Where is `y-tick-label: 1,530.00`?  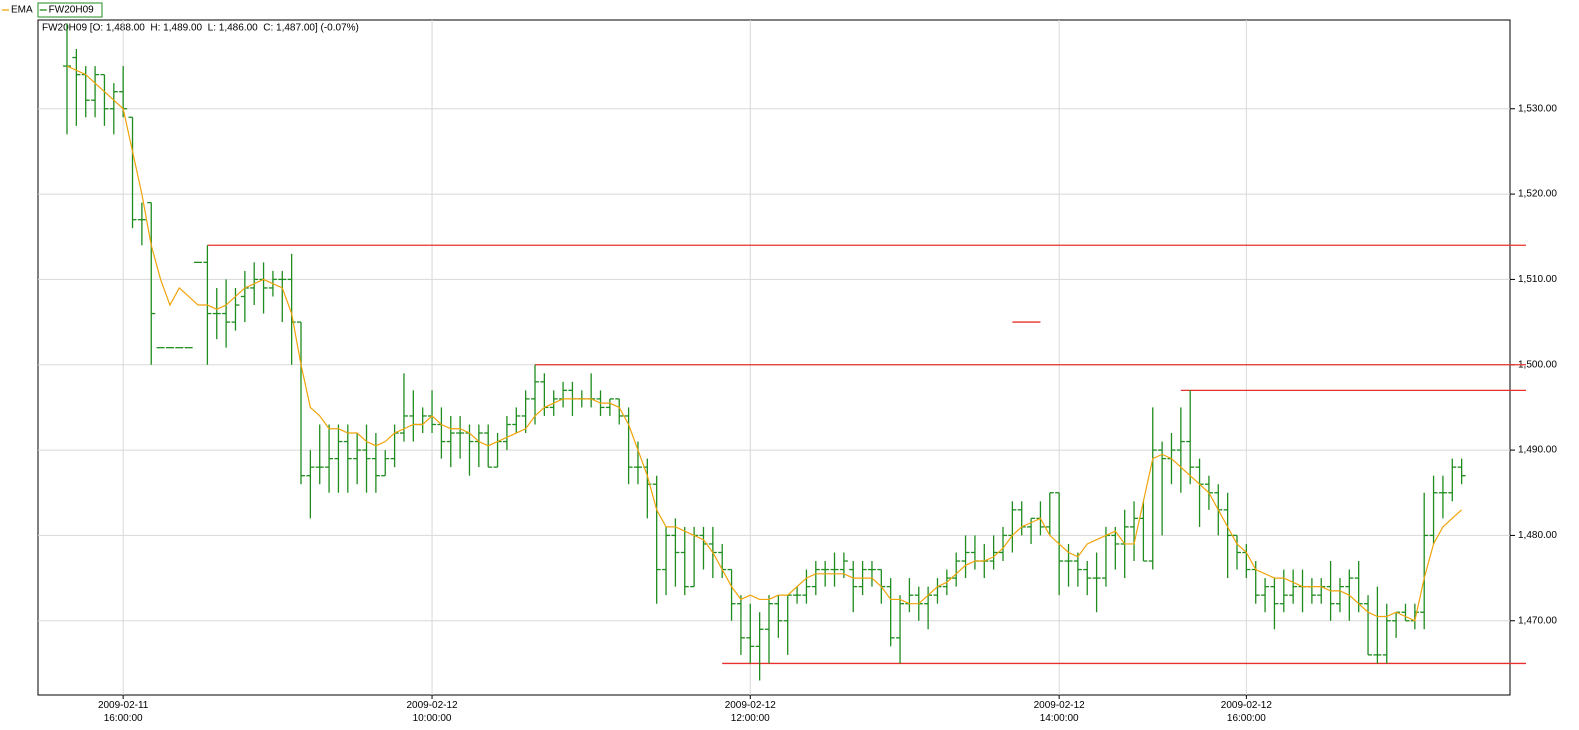 y-tick-label: 1,530.00 is located at coordinates (1537, 108).